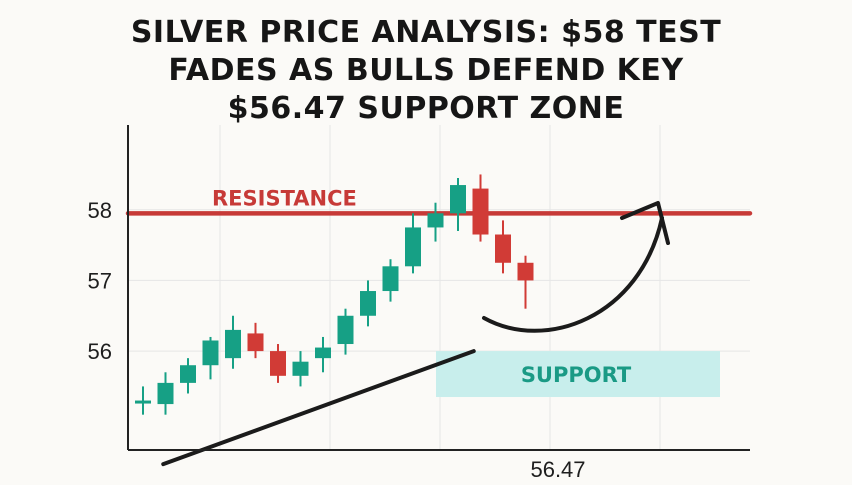  What do you see at coordinates (645, 223) in the screenshot?
I see `curved-arrow-head` at bounding box center [645, 223].